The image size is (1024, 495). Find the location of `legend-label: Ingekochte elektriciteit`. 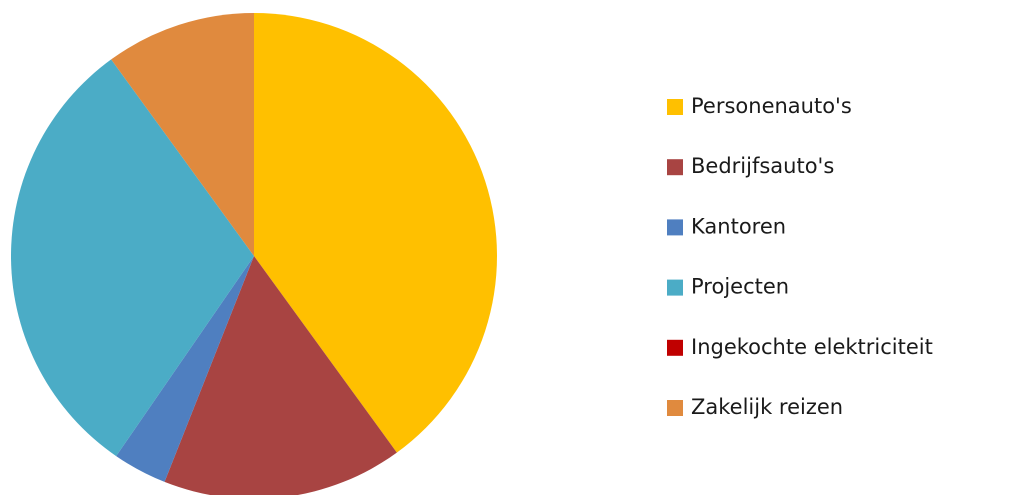

legend-label: Ingekochte elektriciteit is located at coordinates (812, 347).